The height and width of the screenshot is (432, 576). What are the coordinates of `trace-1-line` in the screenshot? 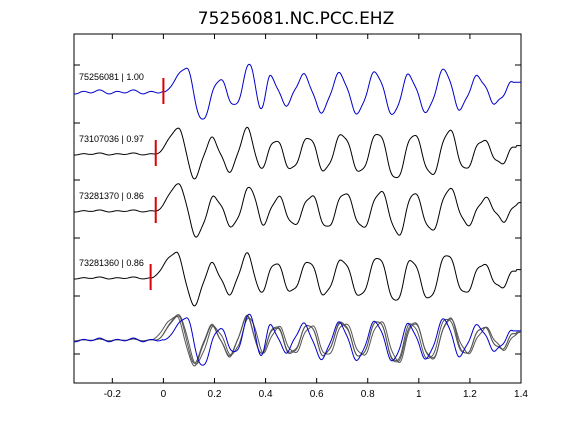 It's located at (297, 91).